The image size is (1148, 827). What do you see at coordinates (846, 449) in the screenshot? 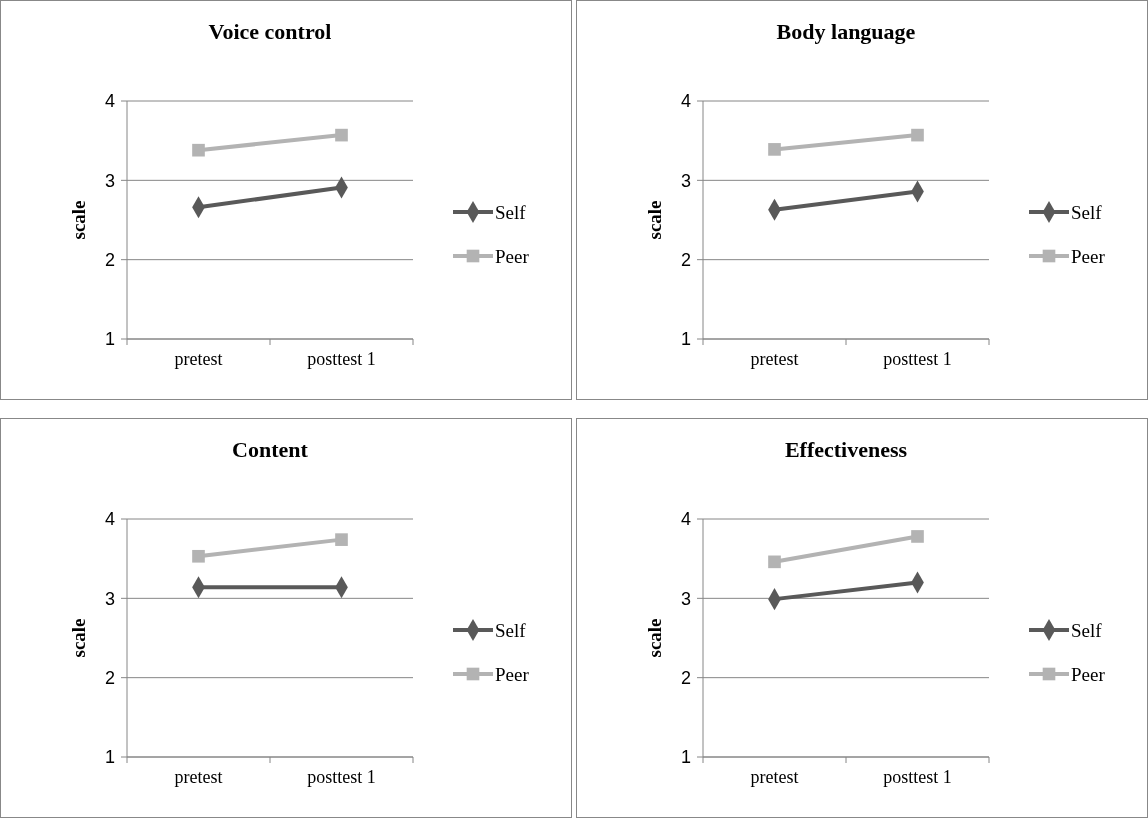
I see `chart-title: Effectiveness` at bounding box center [846, 449].